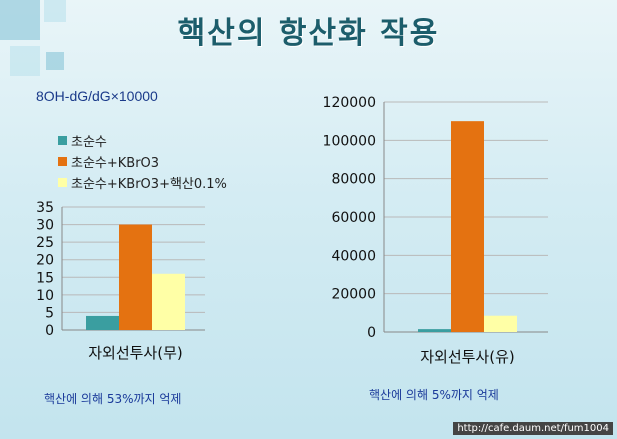 This screenshot has width=617, height=439. What do you see at coordinates (49, 313) in the screenshot?
I see `left-ytick-label: 5` at bounding box center [49, 313].